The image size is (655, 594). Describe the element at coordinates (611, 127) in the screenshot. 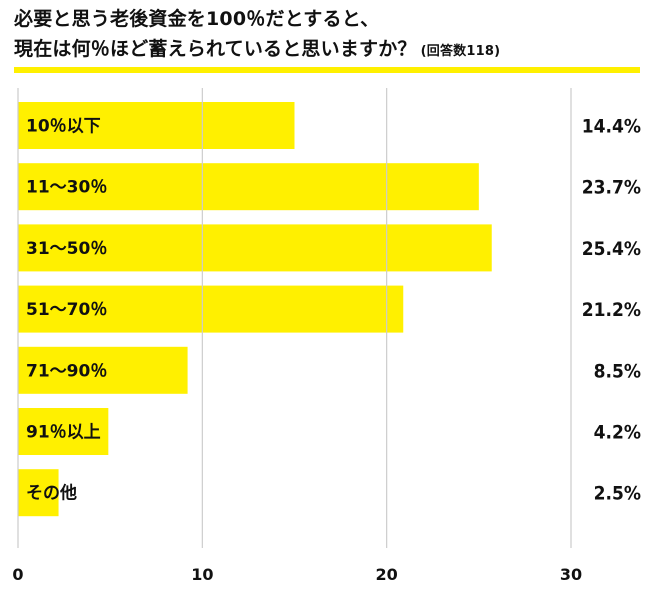

I see `value-label-1: 14.4%` at that location.